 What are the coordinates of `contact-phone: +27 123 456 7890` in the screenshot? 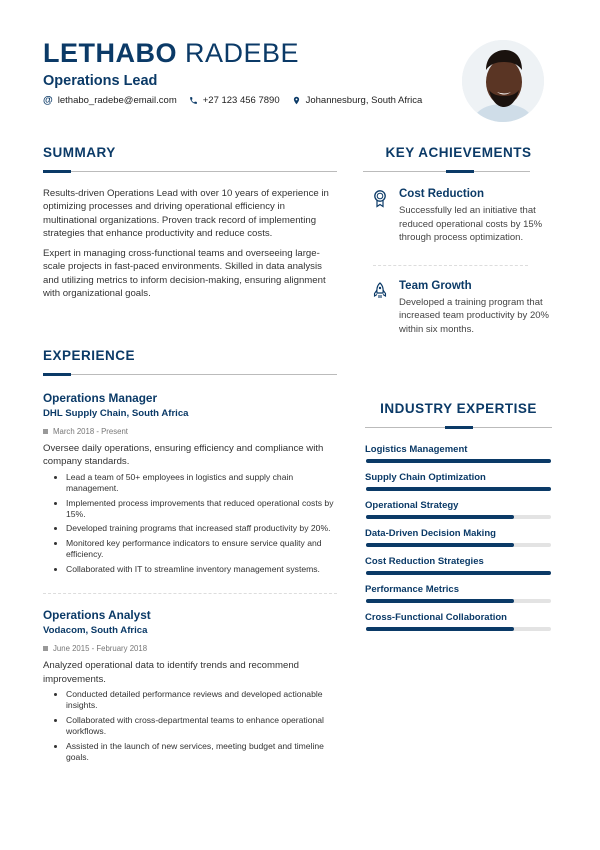 It's located at (234, 100).